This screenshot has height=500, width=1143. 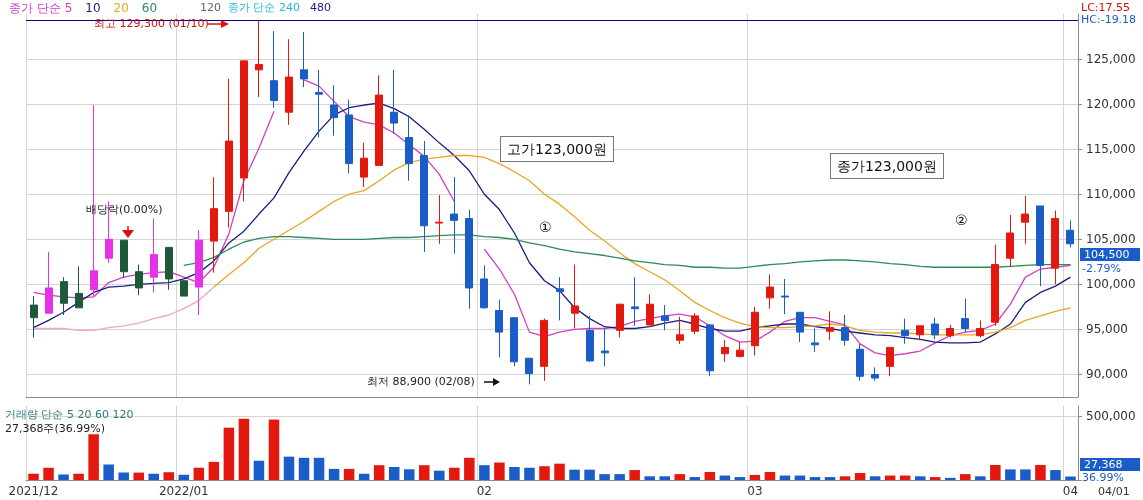 What do you see at coordinates (1111, 104) in the screenshot?
I see `y-tick-label: 120,000` at bounding box center [1111, 104].